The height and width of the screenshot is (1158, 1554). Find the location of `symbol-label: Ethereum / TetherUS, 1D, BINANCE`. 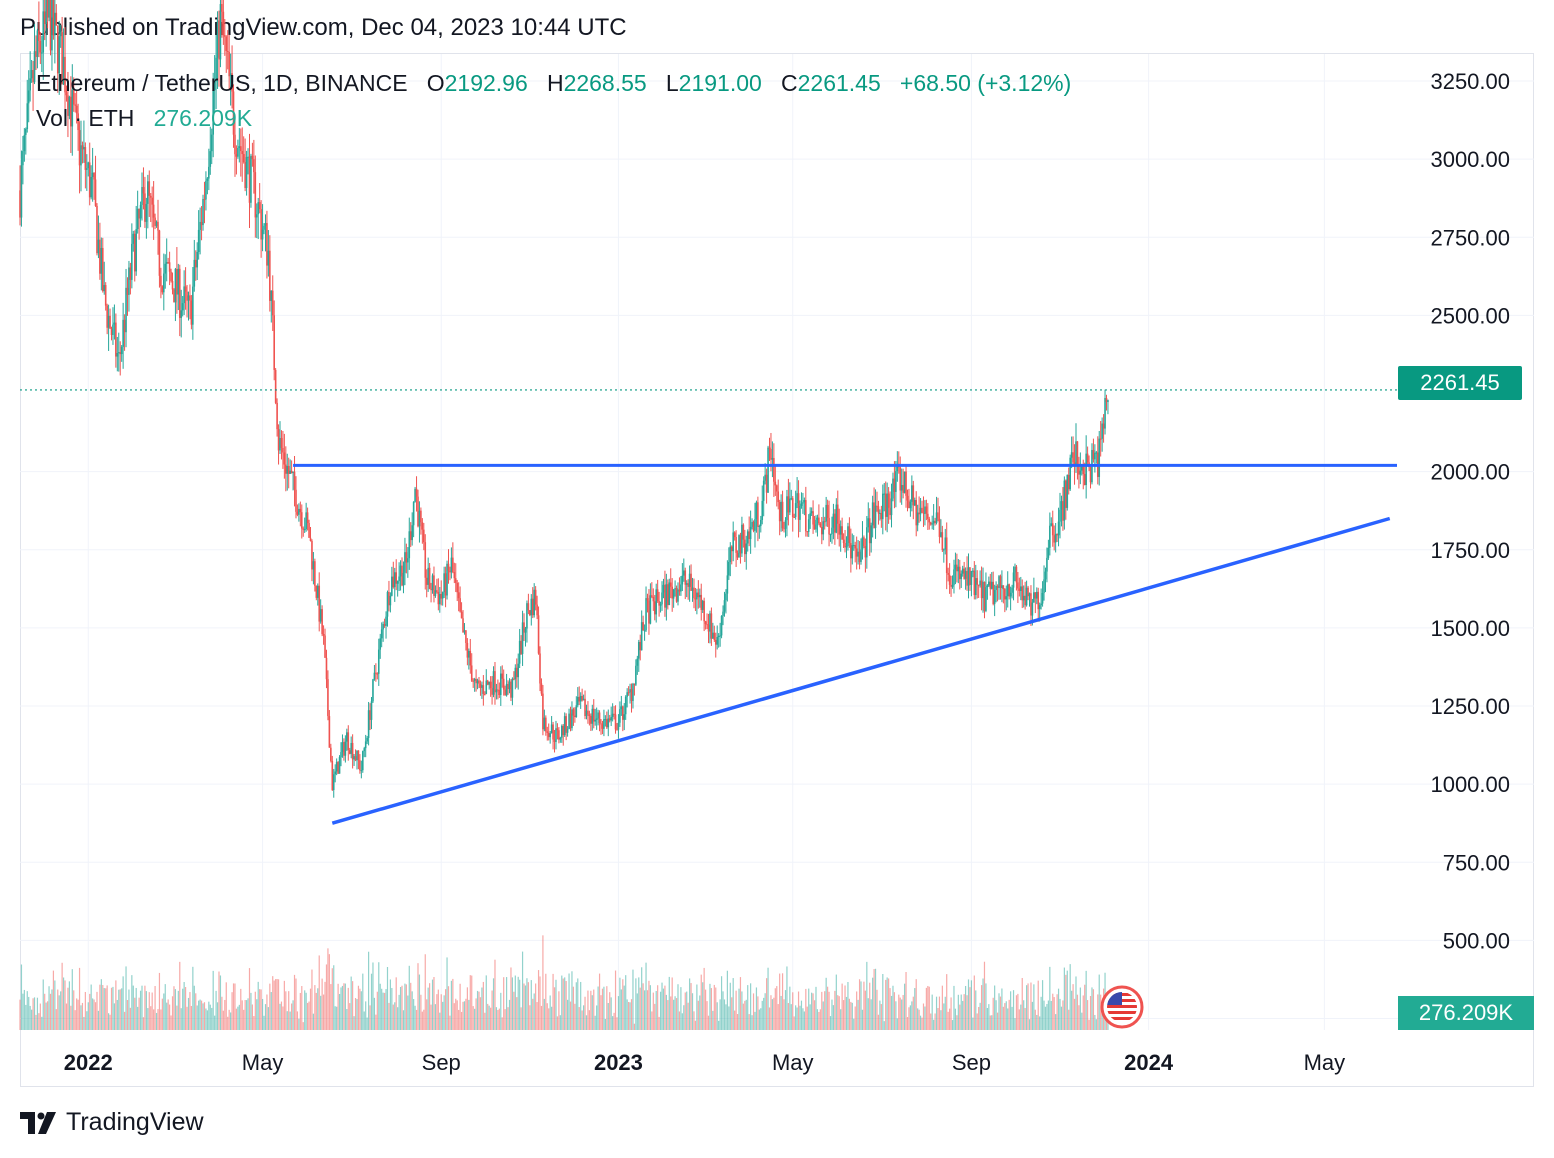

symbol-label: Ethereum / TetherUS, 1D, BINANCE is located at coordinates (222, 83).